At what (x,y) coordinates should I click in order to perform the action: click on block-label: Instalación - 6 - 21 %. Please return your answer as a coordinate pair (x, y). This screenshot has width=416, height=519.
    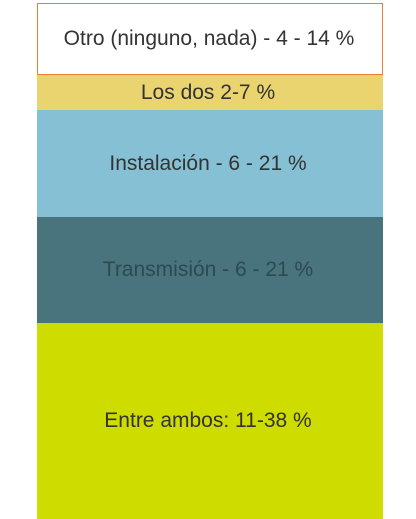
    Looking at the image, I should click on (208, 163).